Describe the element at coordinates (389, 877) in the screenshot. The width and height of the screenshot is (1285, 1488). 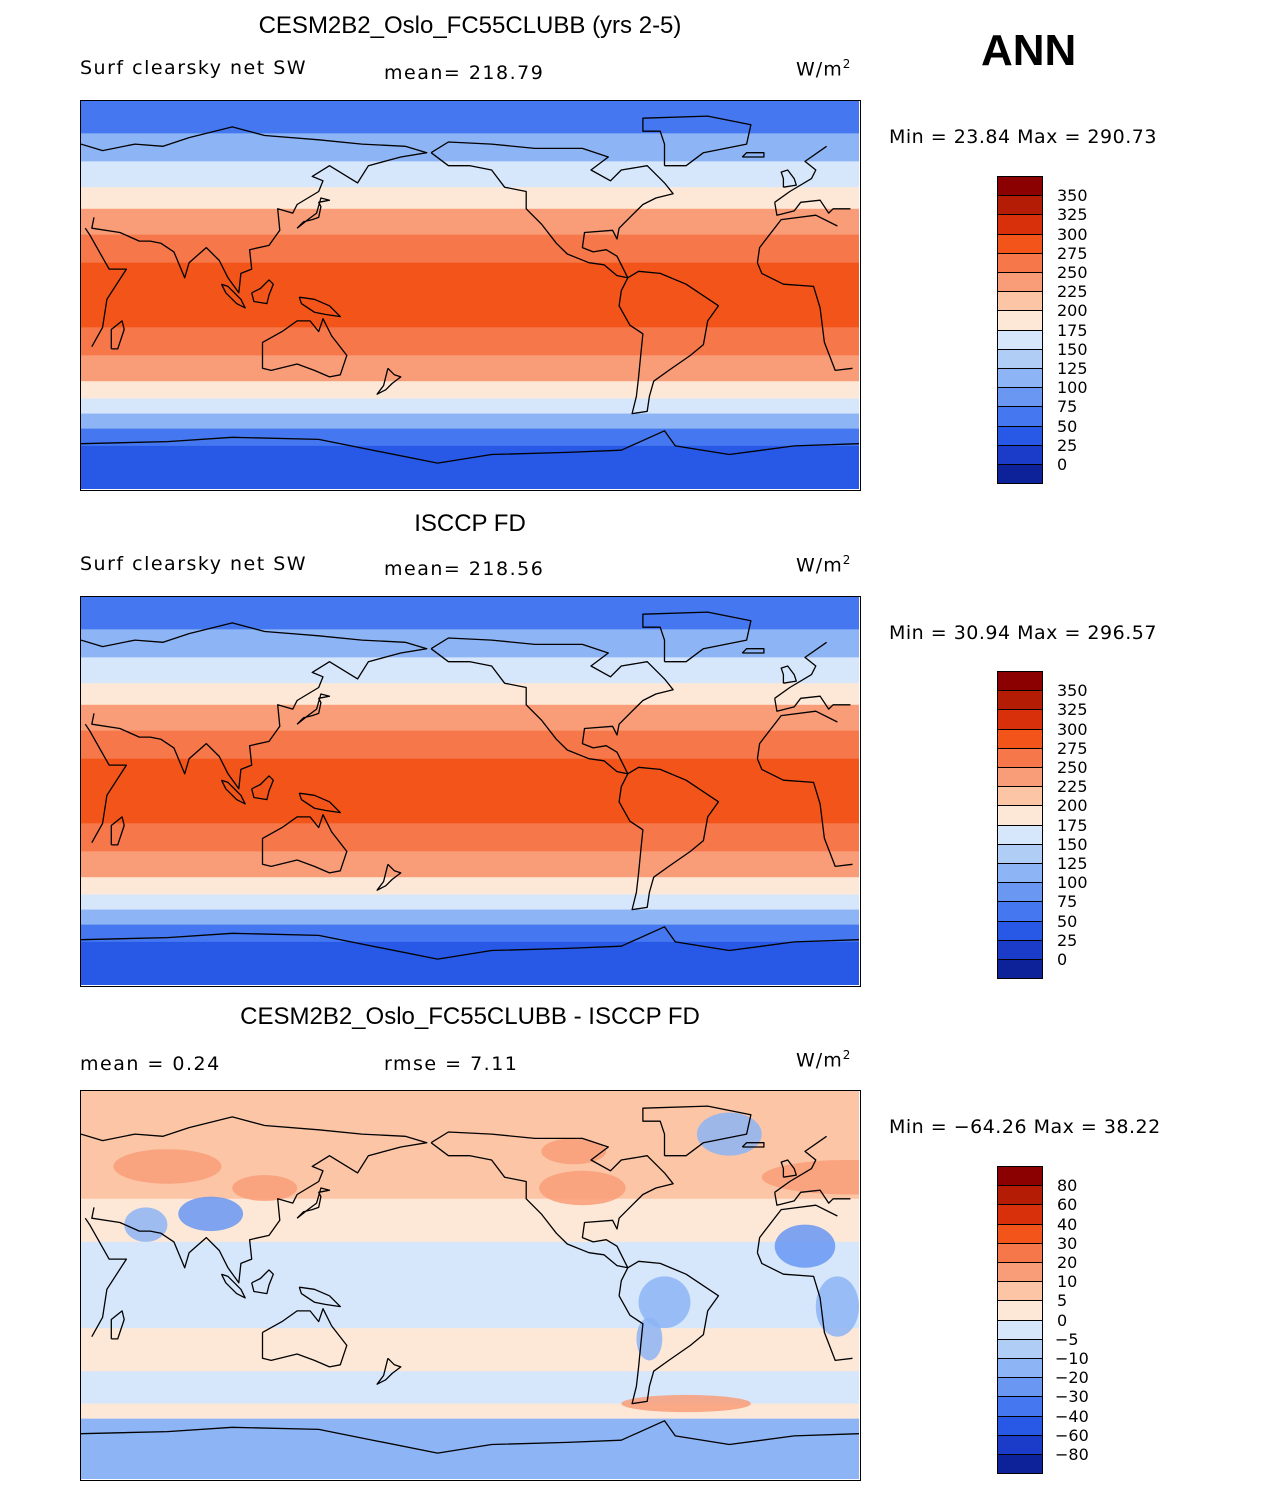
I see `panel2-coastline-nz` at that location.